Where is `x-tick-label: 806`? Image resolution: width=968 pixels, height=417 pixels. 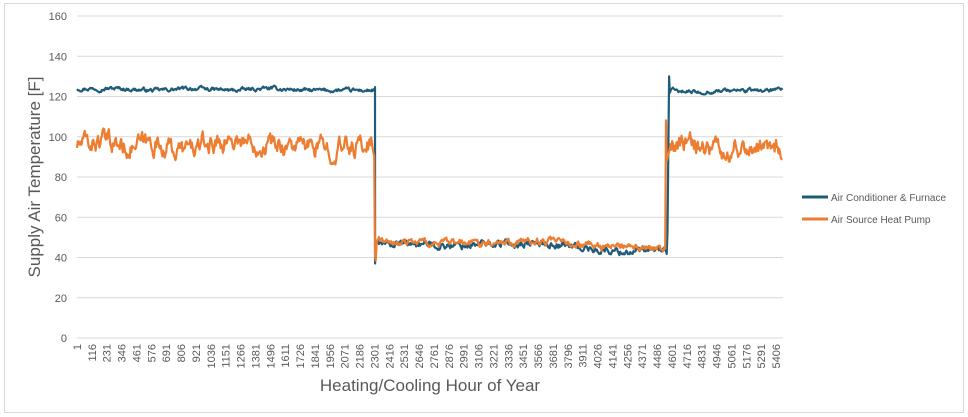
x-tick-label: 806 is located at coordinates (182, 353).